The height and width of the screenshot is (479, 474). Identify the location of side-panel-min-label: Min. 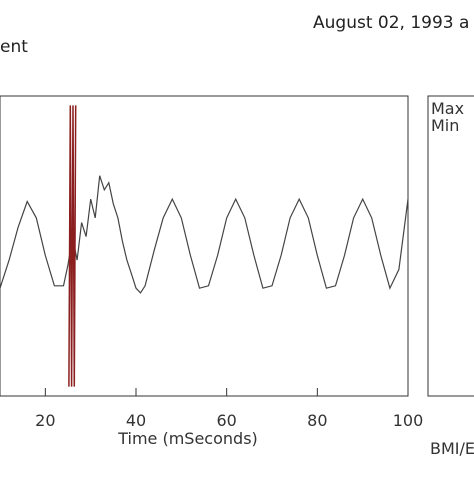
(445, 125).